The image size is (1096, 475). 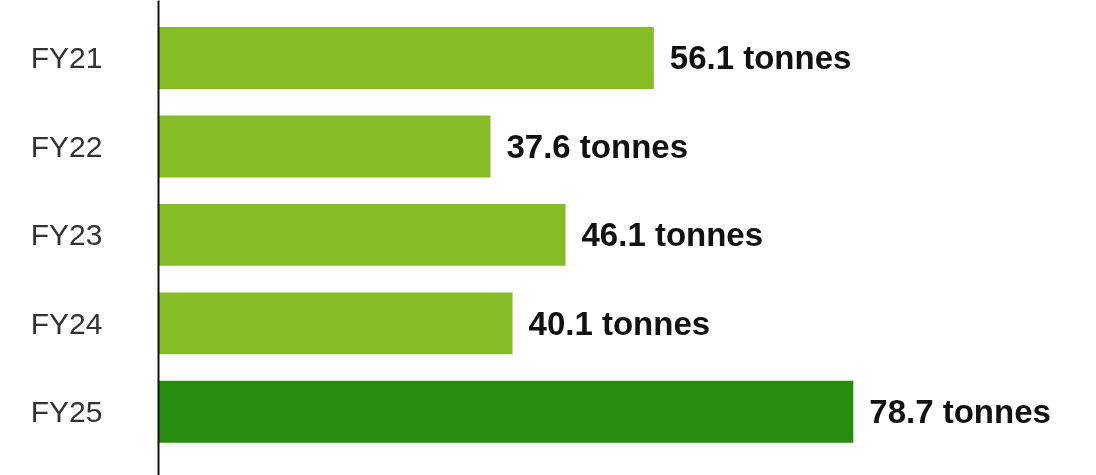 What do you see at coordinates (960, 412) in the screenshot?
I see `data-label: 78.7 tonnes` at bounding box center [960, 412].